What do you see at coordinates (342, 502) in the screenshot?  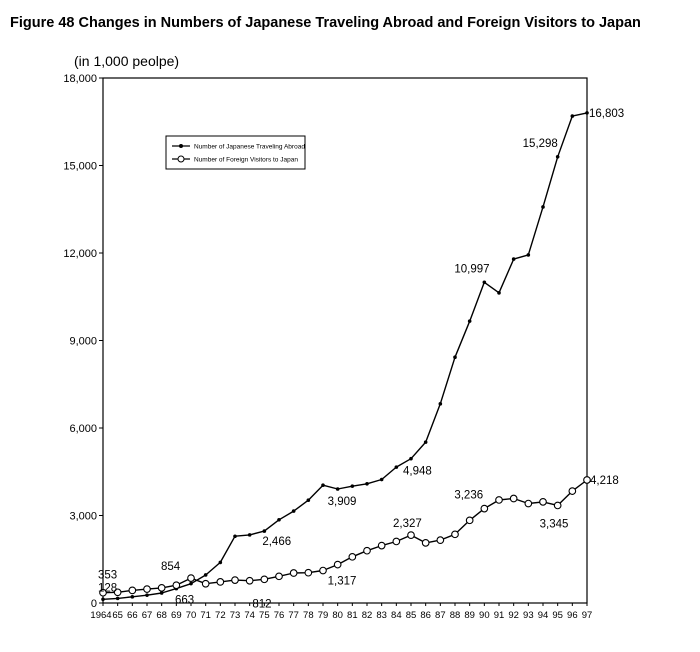 I see `data-label-abroad: 3,909` at bounding box center [342, 502].